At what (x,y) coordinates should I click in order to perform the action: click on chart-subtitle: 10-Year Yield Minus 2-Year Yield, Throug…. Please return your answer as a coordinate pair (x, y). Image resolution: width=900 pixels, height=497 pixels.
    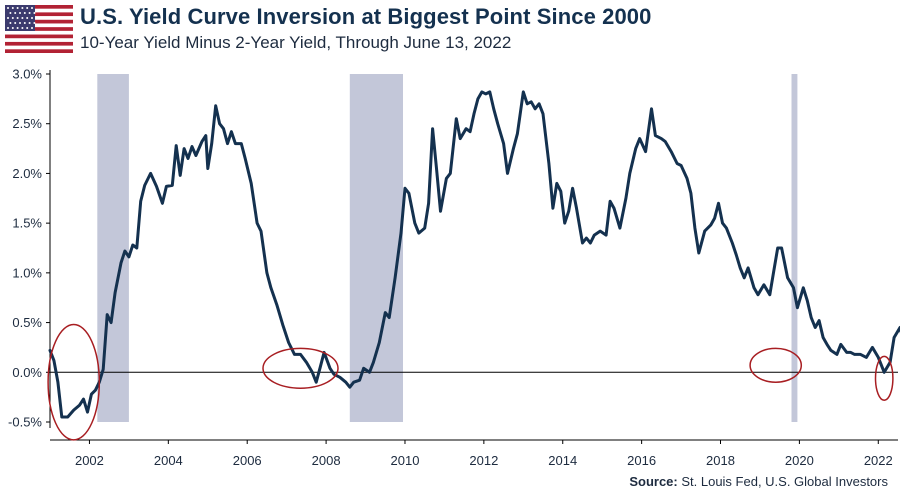
    Looking at the image, I should click on (296, 42).